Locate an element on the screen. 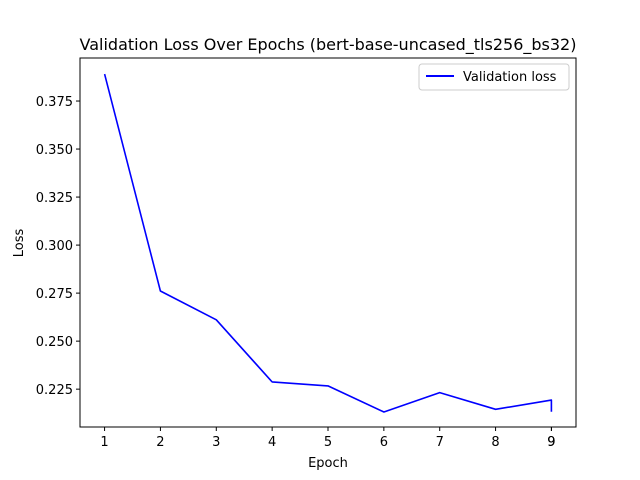 This screenshot has height=480, width=640. x-tick-label: 9 is located at coordinates (551, 442).